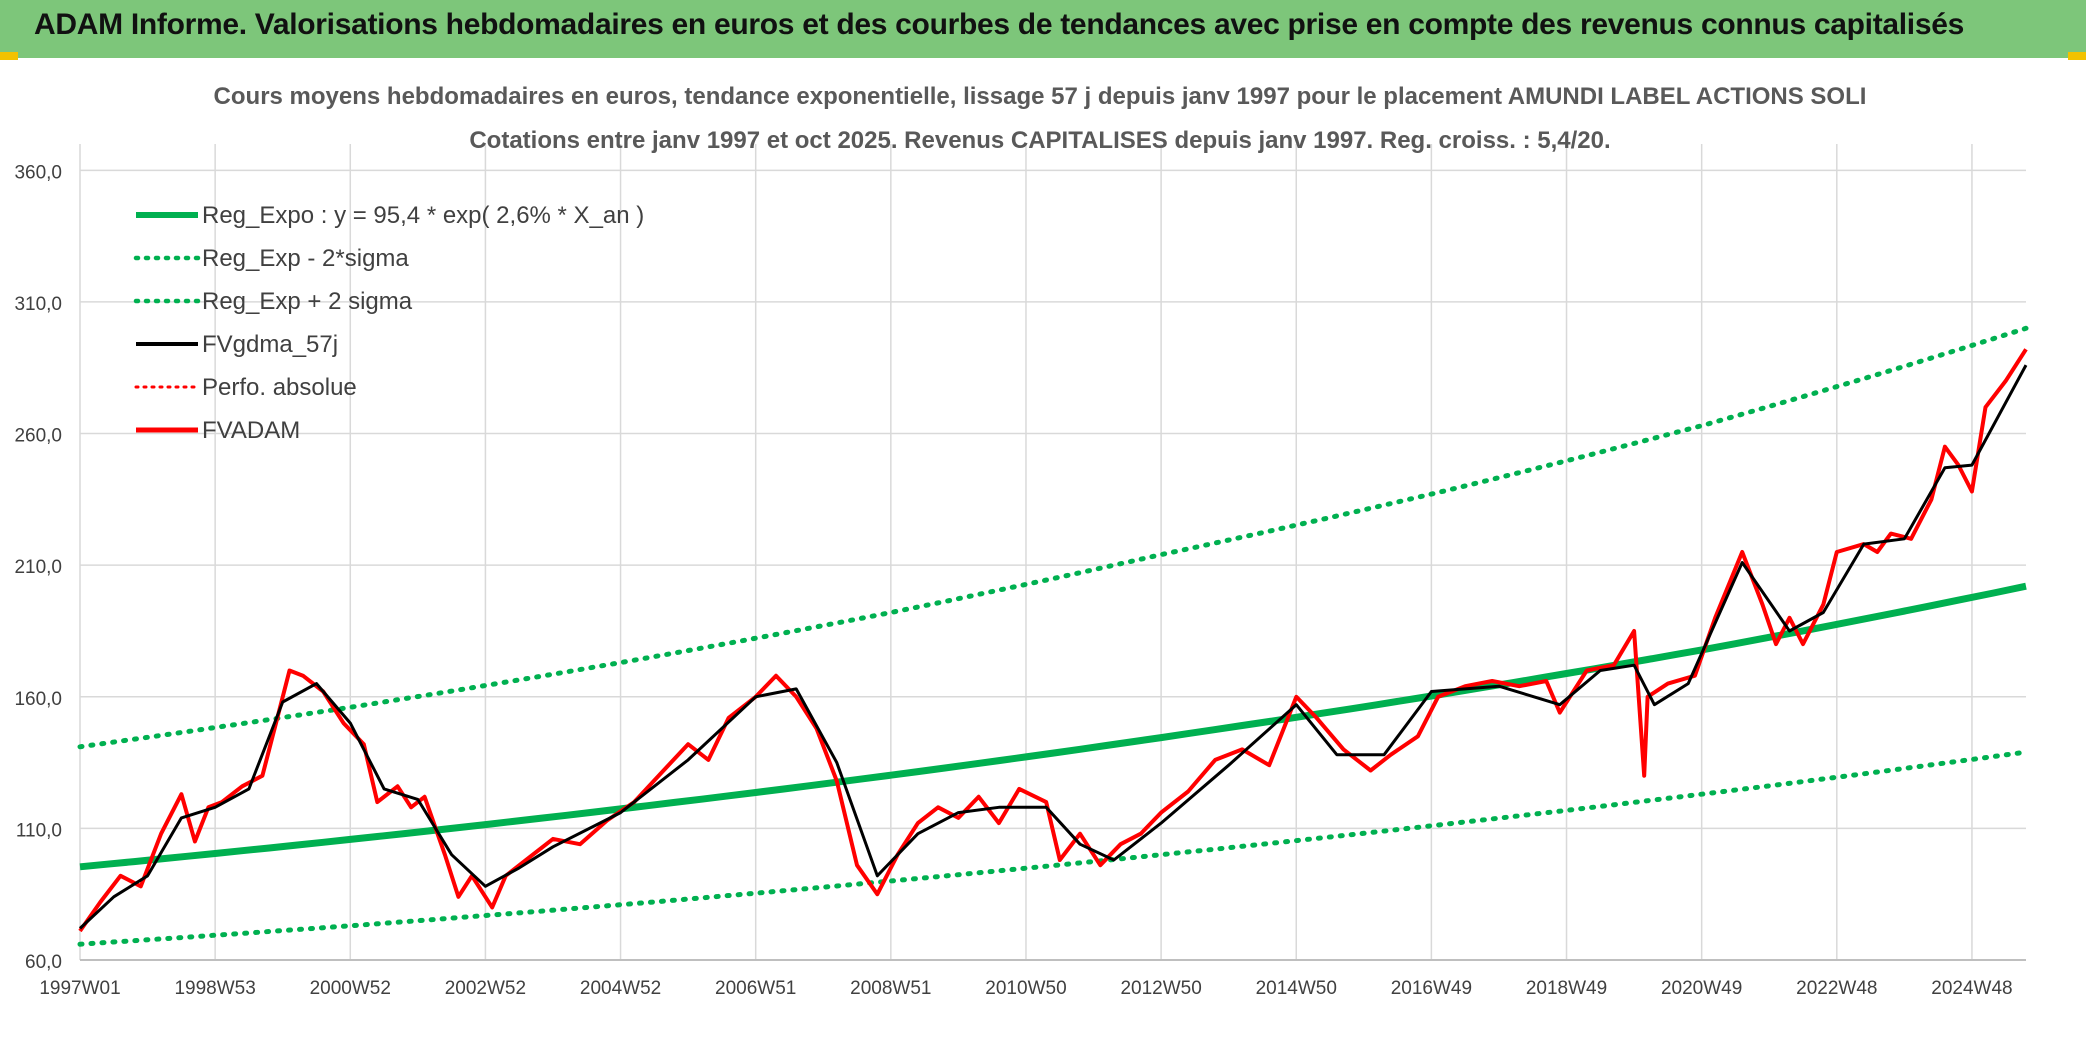 The width and height of the screenshot is (2086, 1042). I want to click on x-tick-label: 2010W50, so click(1025, 988).